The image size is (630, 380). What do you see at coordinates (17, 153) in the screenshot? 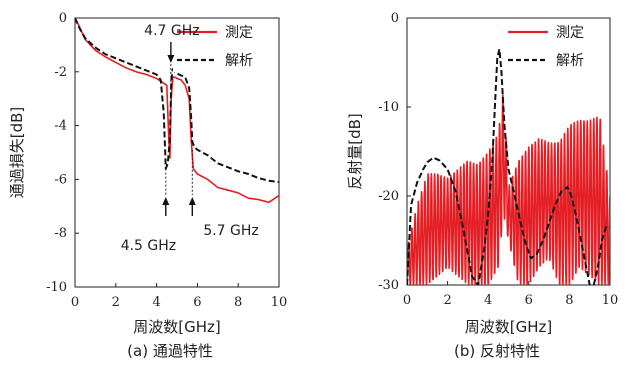
I see `y-axis-title: 通過損失[dB]` at bounding box center [17, 153].